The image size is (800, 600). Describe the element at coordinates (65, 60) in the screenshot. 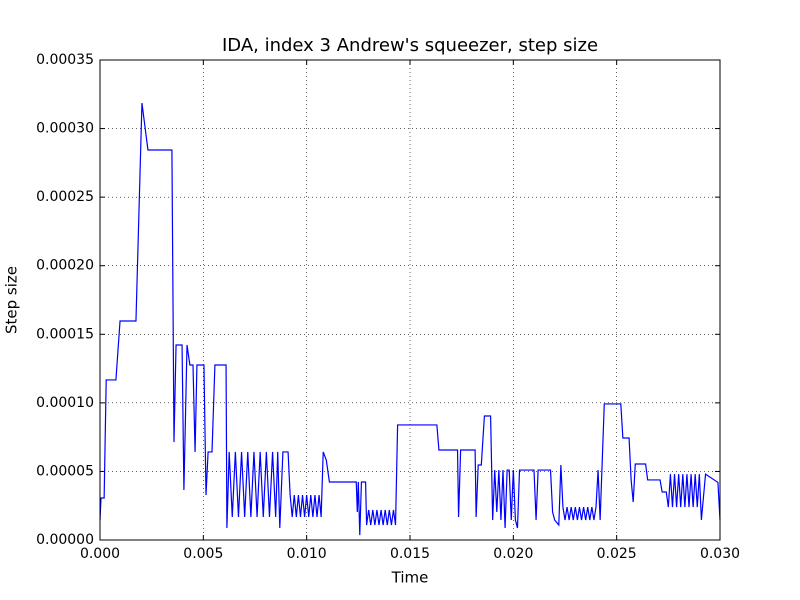

I see `y-tick-label: 0.00035` at that location.